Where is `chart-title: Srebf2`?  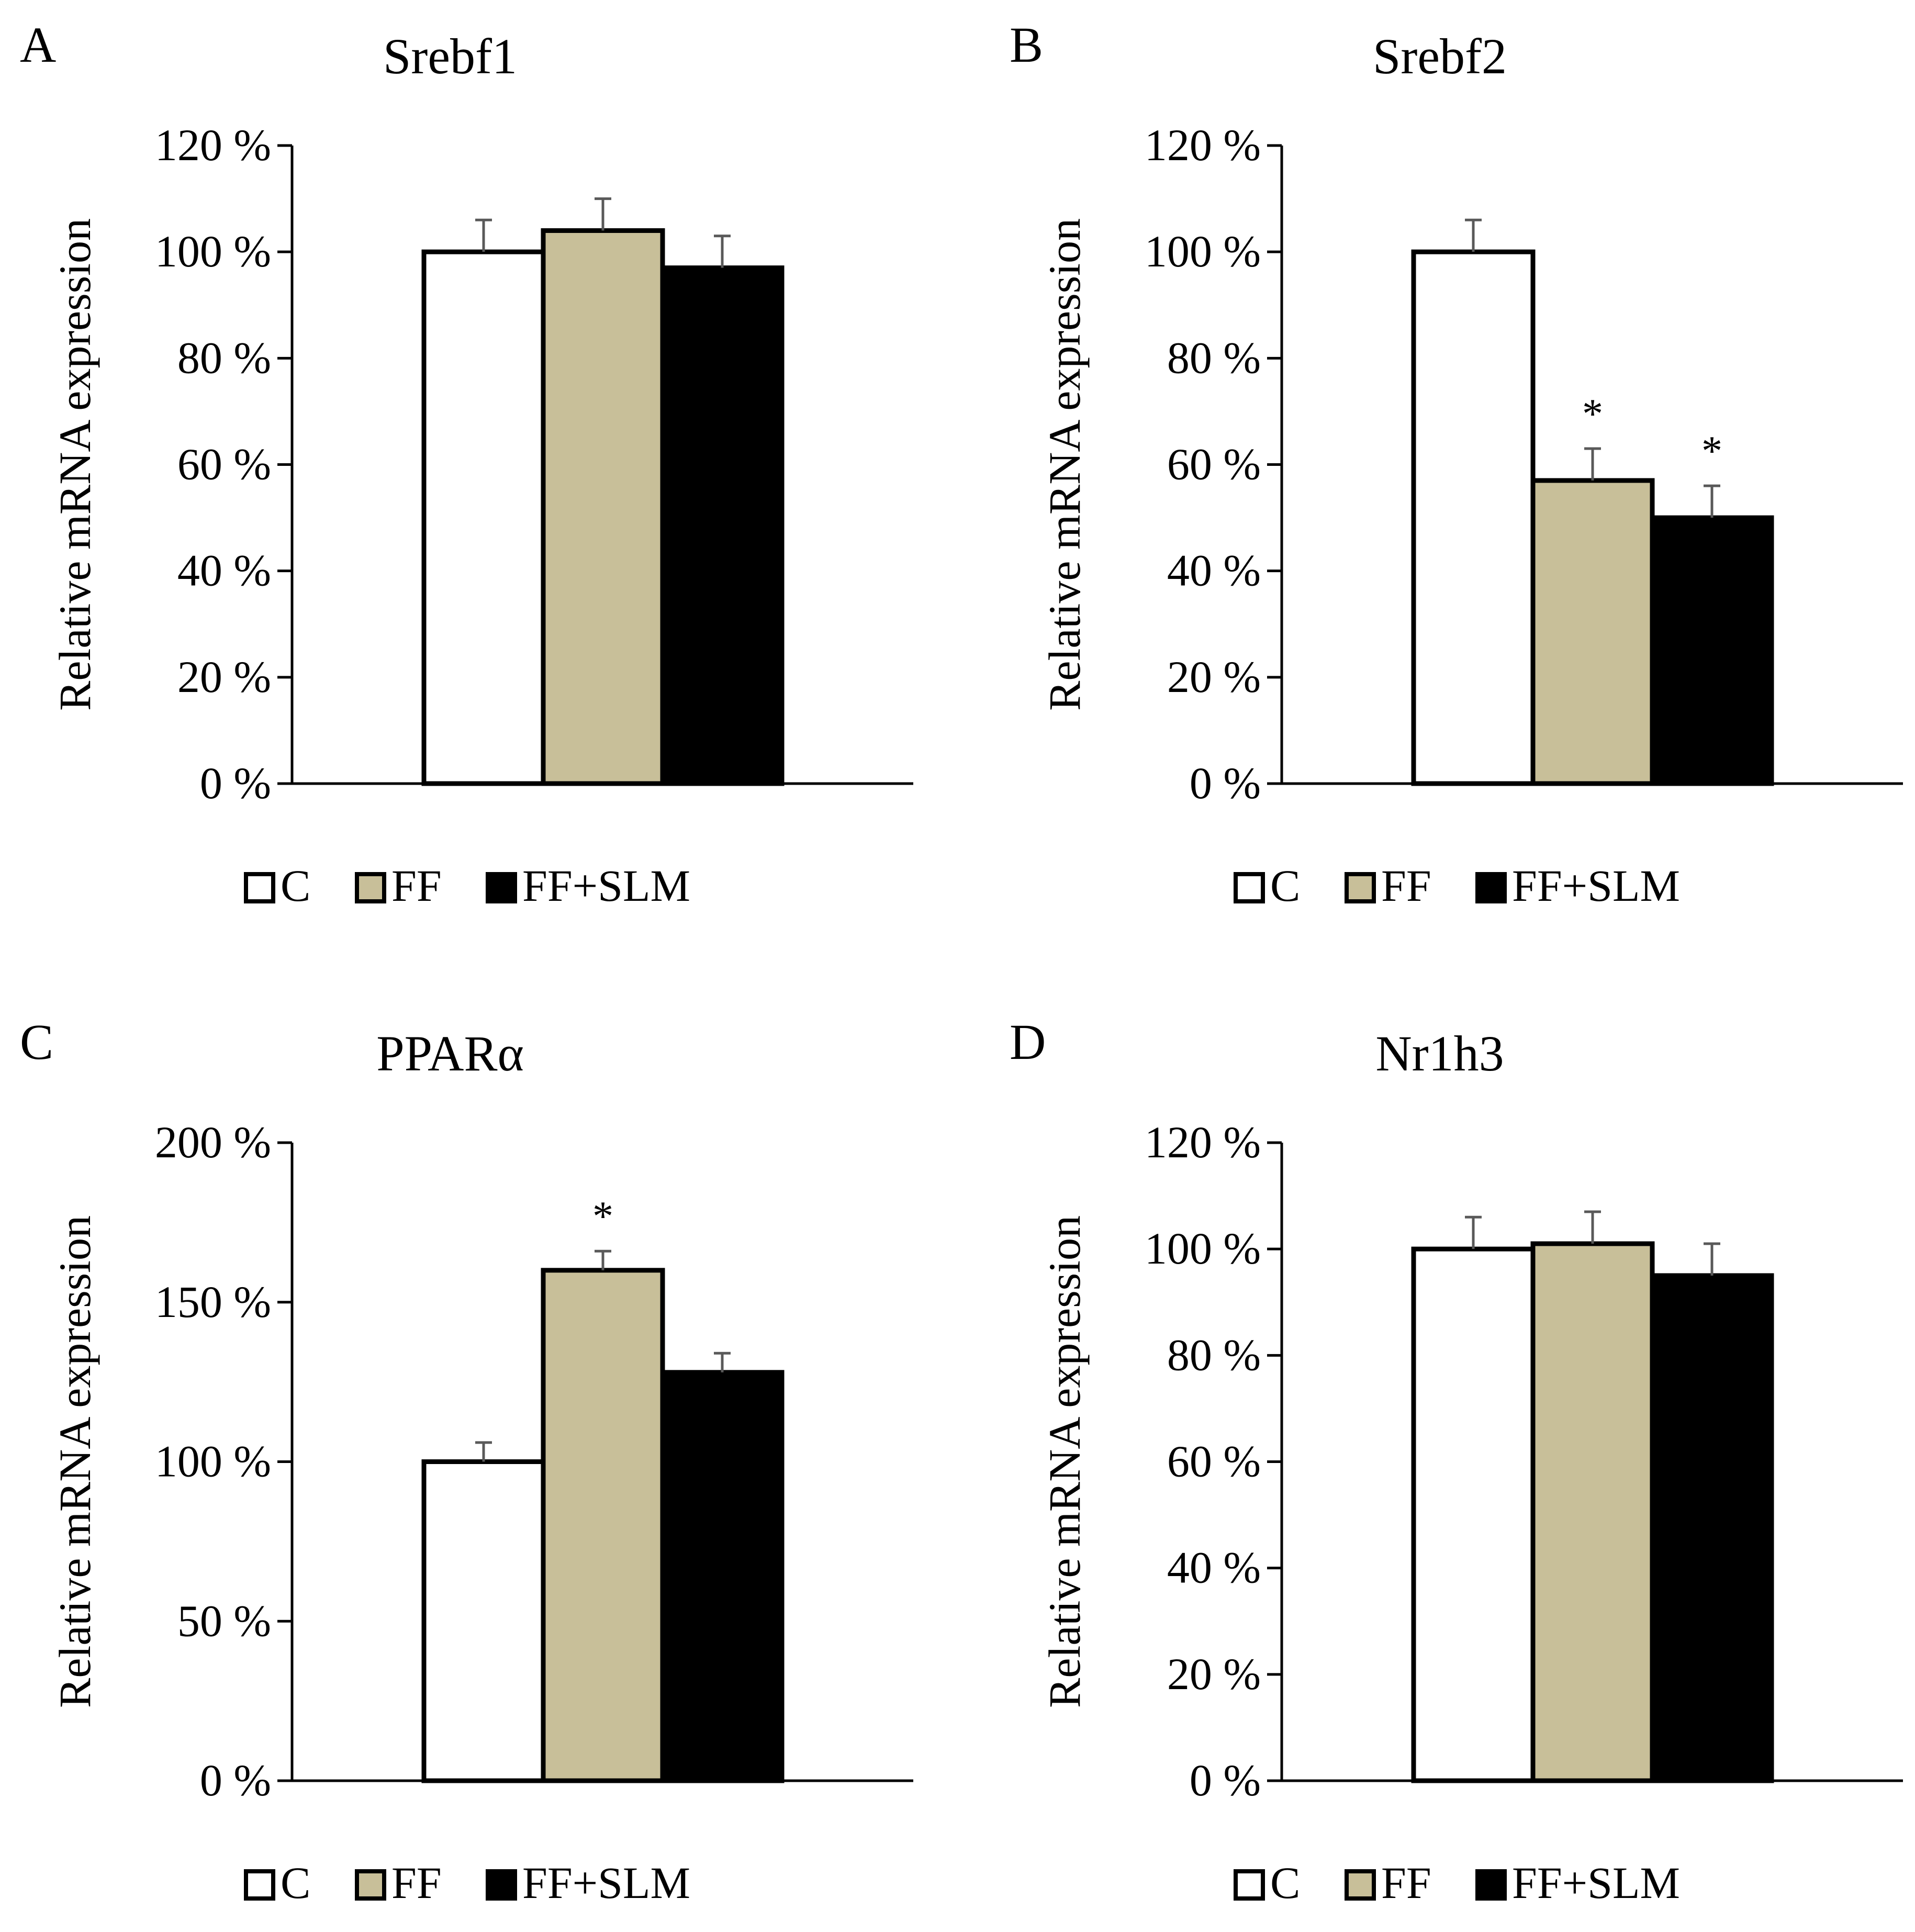
chart-title: Srebf2 is located at coordinates (1440, 56).